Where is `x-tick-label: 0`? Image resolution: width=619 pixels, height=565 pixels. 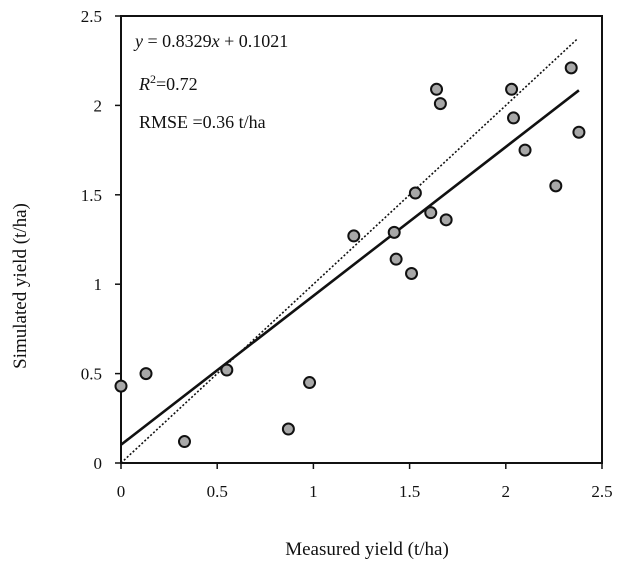 x-tick-label: 0 is located at coordinates (121, 491).